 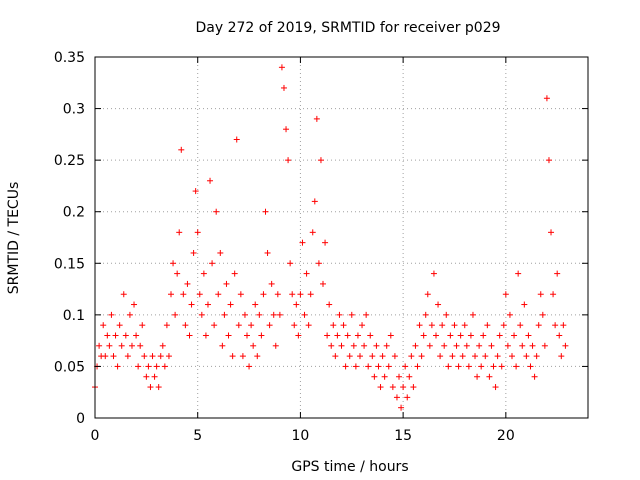 What do you see at coordinates (197, 436) in the screenshot?
I see `x-tick-label: 5` at bounding box center [197, 436].